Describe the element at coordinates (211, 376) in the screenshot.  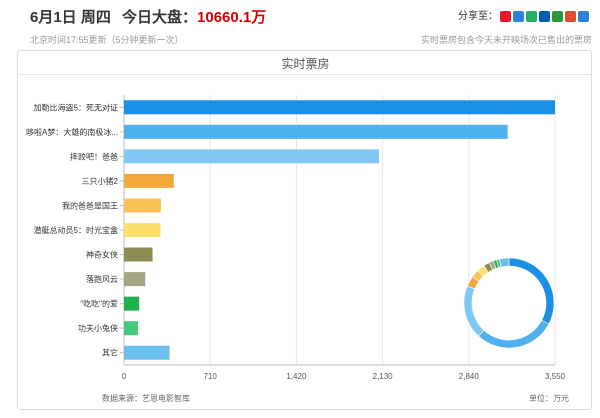
I see `x-tick-label: 710` at that location.